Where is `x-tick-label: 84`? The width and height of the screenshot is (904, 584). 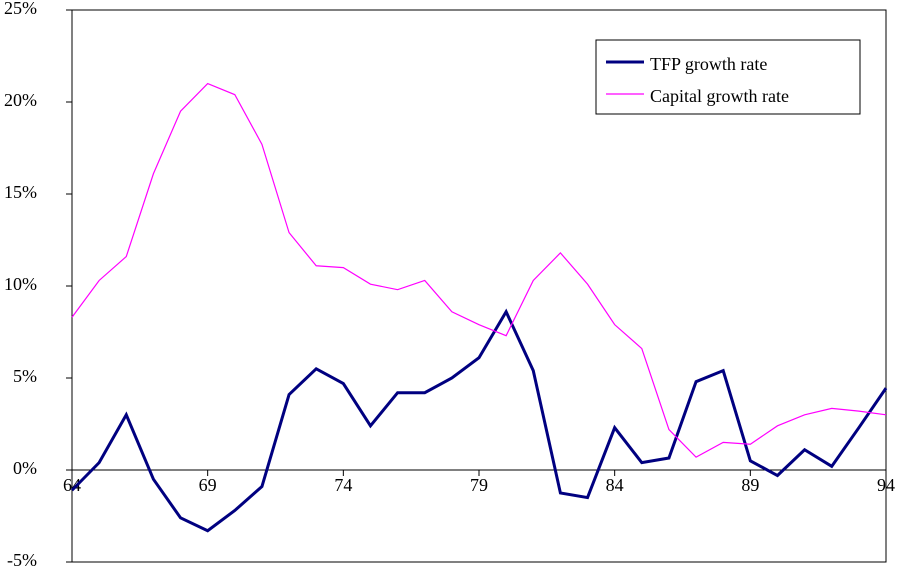
x-tick-label: 84 is located at coordinates (615, 485).